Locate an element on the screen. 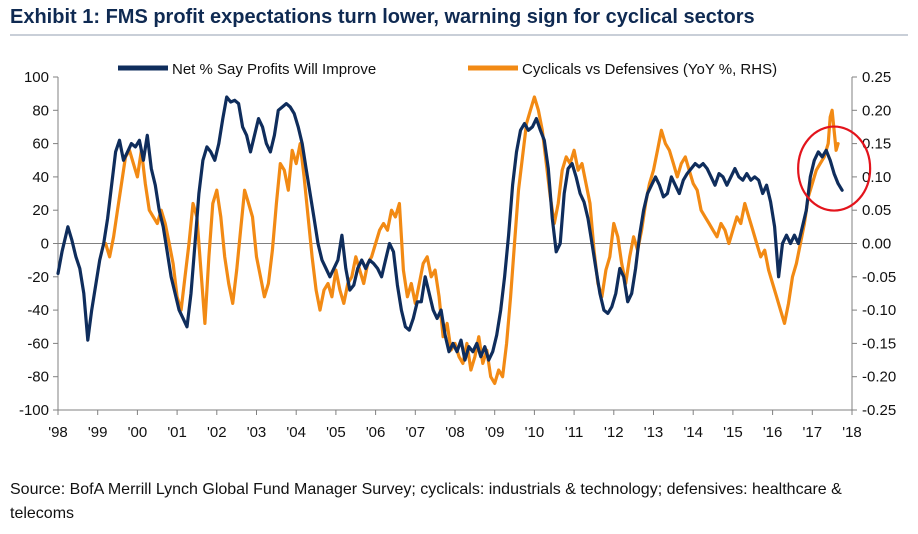 Image resolution: width=918 pixels, height=534 pixels. left-tick-label: 0 is located at coordinates (45, 244).